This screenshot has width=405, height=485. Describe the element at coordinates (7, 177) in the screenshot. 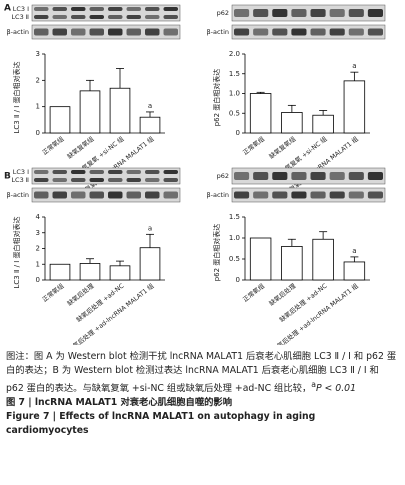

I see `panel-label: B` at that location.